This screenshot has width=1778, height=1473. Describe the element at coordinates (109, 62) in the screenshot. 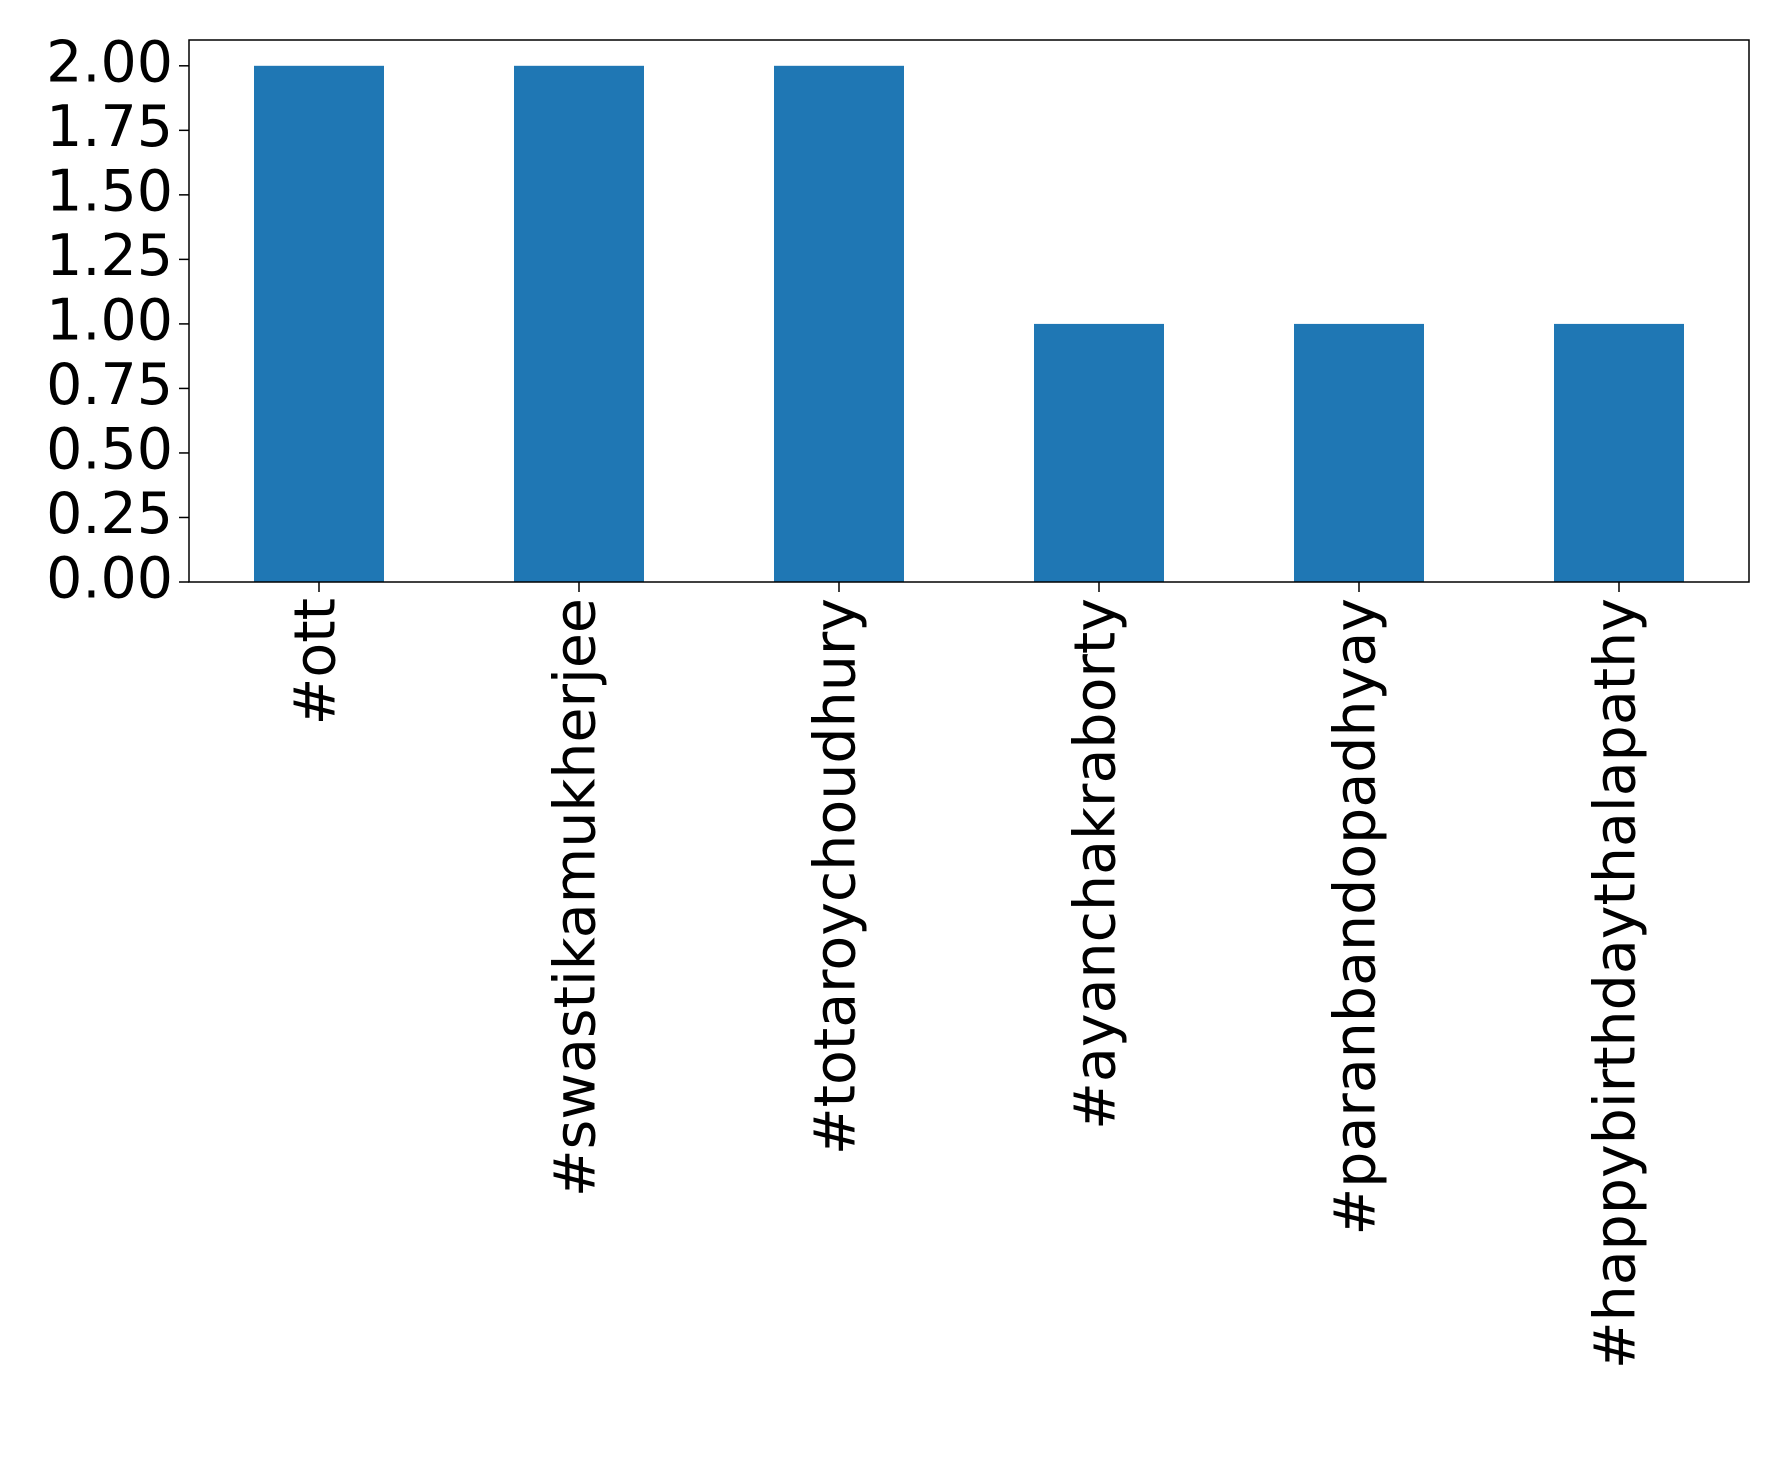

I see `y-tick-label: 2.00` at that location.